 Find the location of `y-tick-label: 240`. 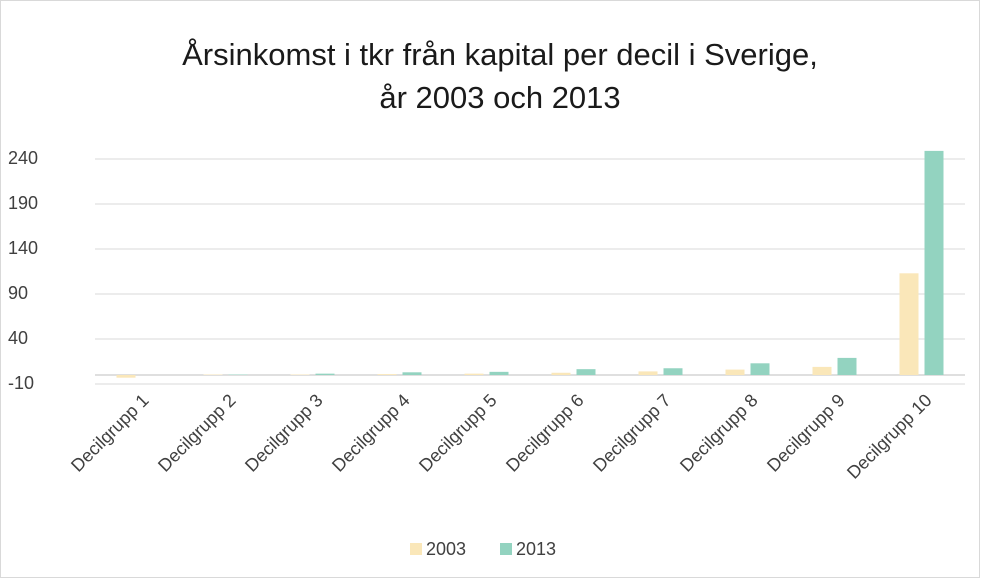

y-tick-label: 240 is located at coordinates (23, 158).